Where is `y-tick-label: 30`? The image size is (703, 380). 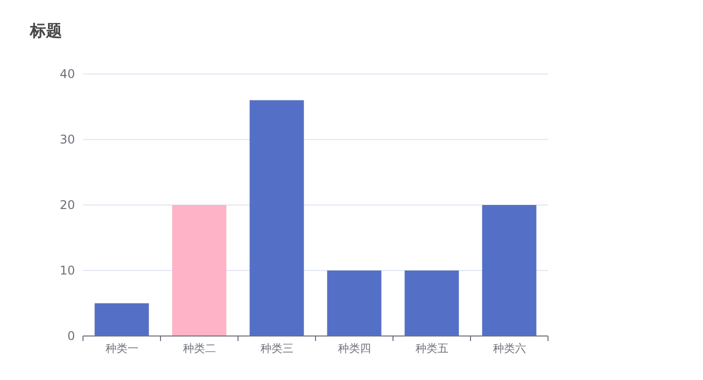
y-tick-label: 30 is located at coordinates (67, 139).